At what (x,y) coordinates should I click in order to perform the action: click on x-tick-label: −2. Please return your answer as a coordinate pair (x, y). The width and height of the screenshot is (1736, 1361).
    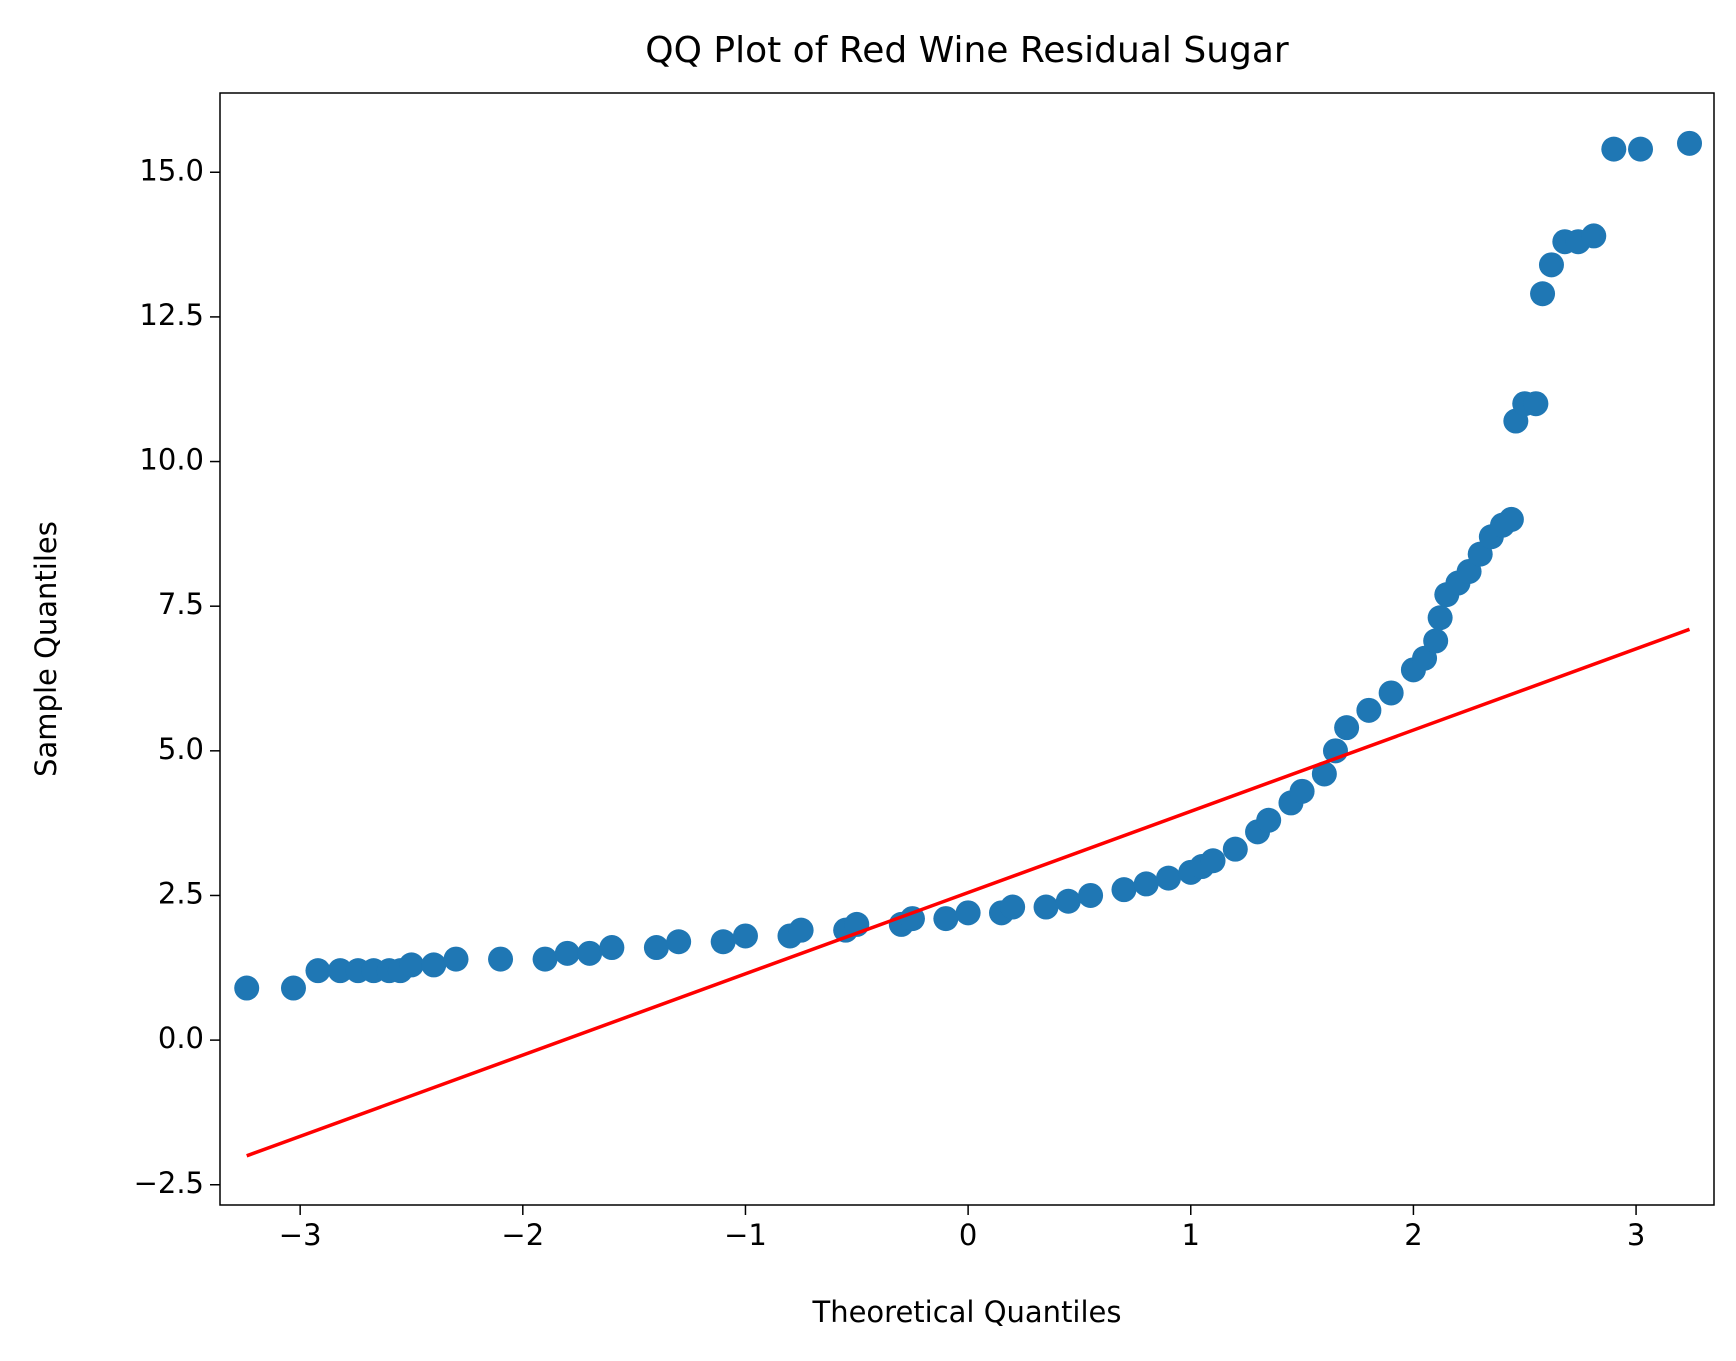
    Looking at the image, I should click on (522, 1235).